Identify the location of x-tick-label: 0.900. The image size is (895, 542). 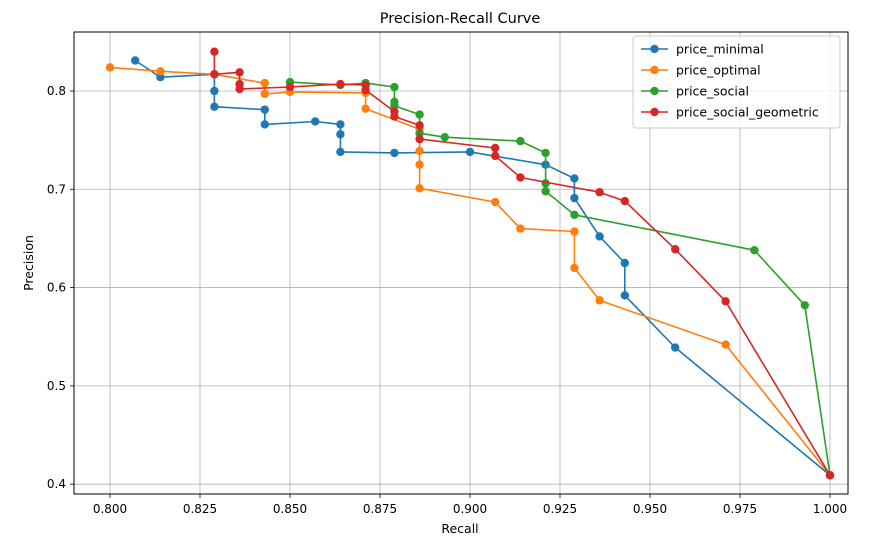
(470, 509).